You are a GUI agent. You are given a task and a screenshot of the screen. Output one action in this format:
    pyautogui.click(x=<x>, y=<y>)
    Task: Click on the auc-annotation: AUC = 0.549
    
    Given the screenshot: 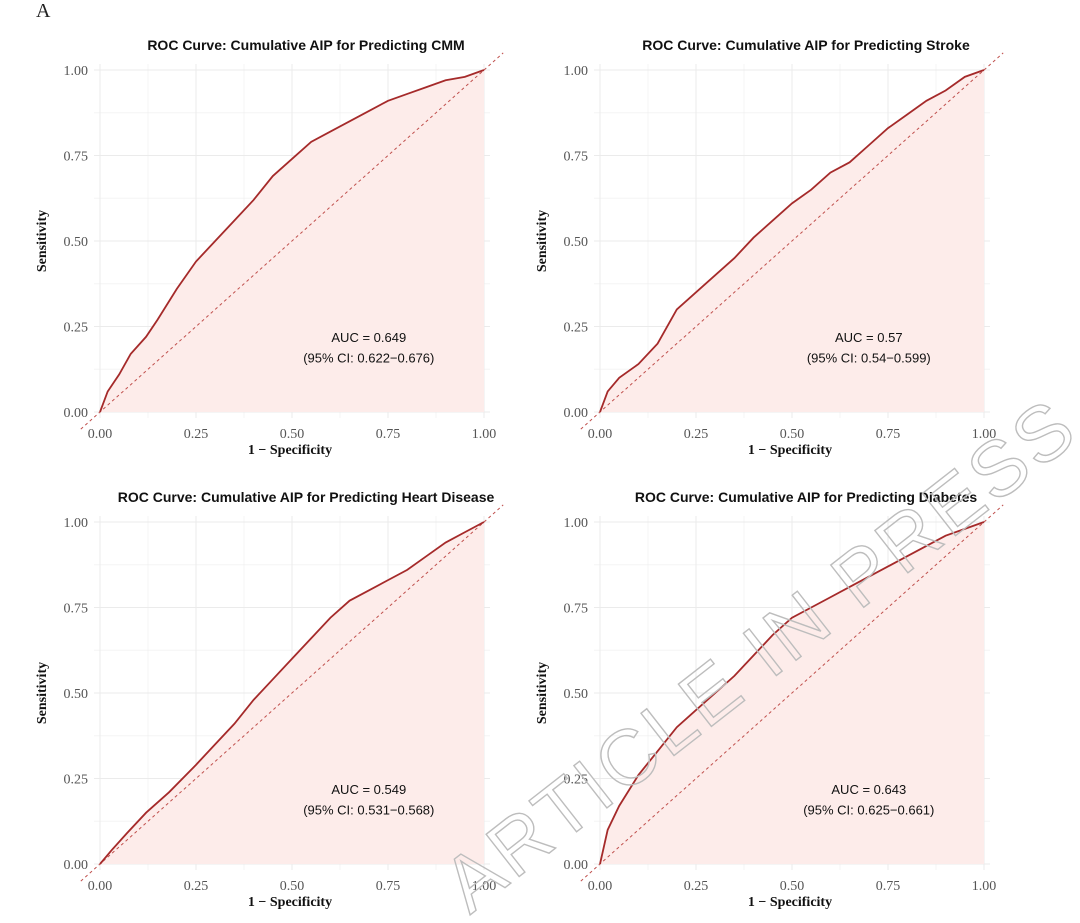 What is the action you would take?
    pyautogui.click(x=368, y=789)
    